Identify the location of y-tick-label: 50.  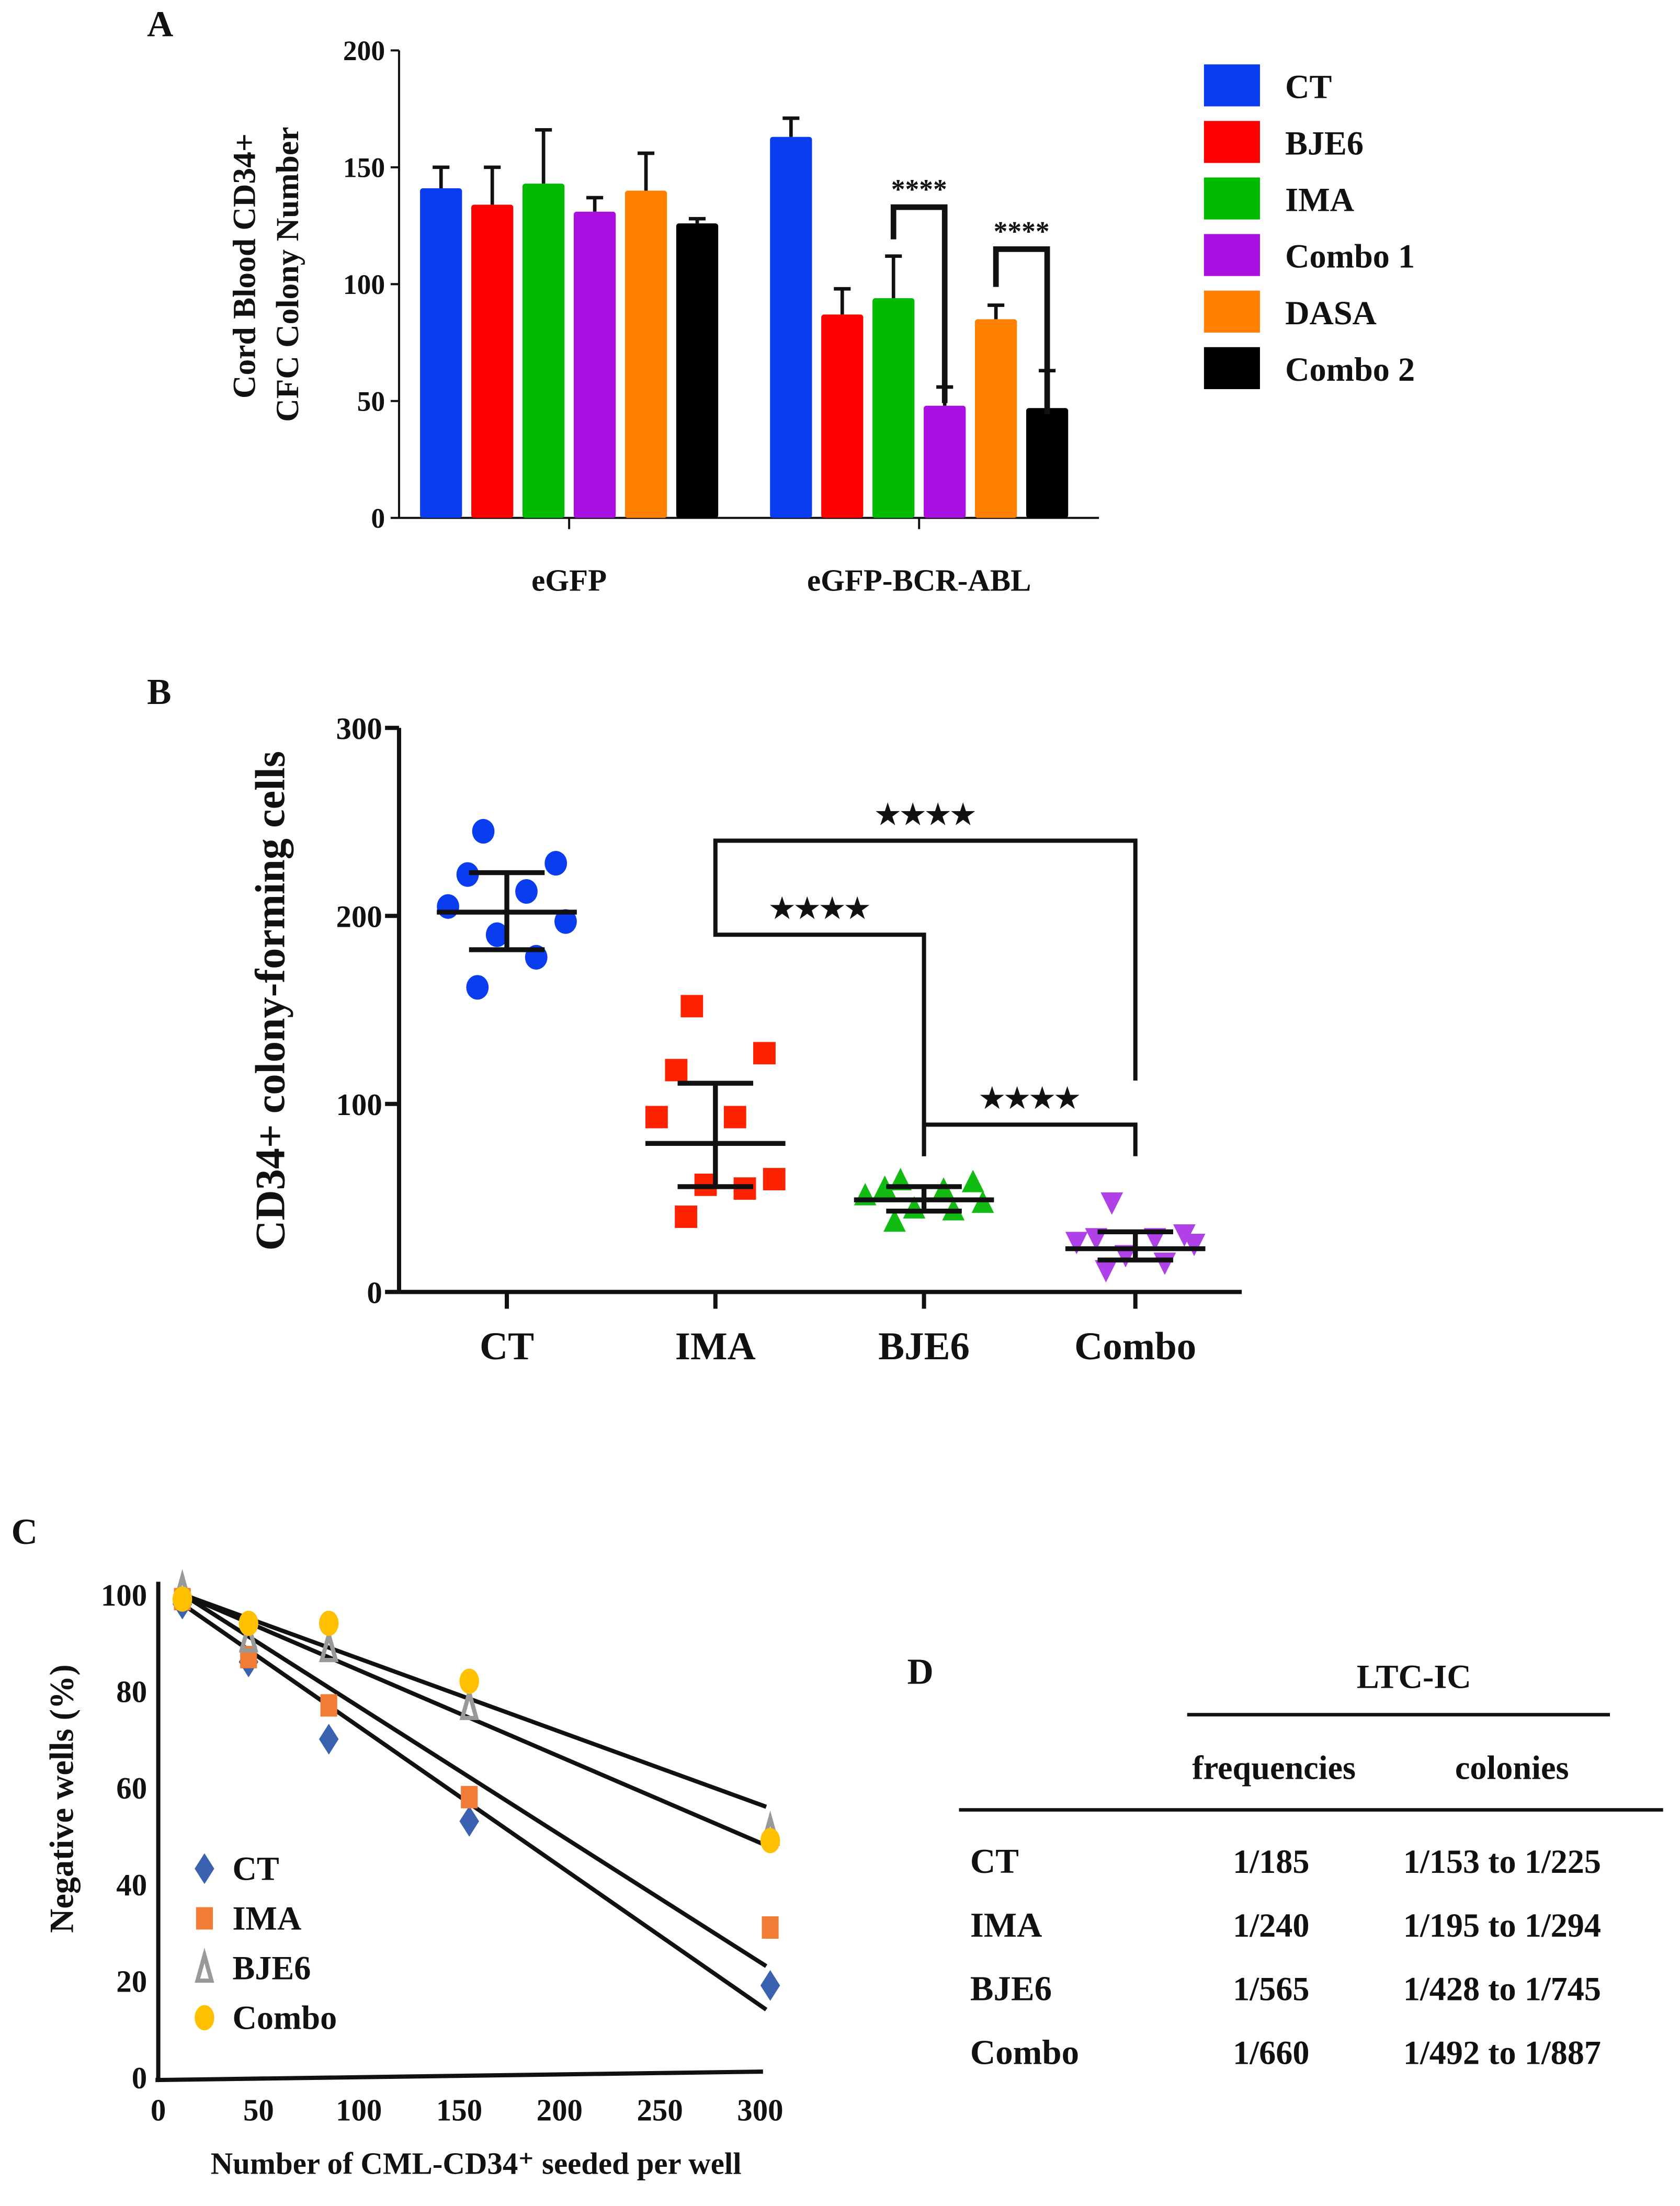
(371, 401).